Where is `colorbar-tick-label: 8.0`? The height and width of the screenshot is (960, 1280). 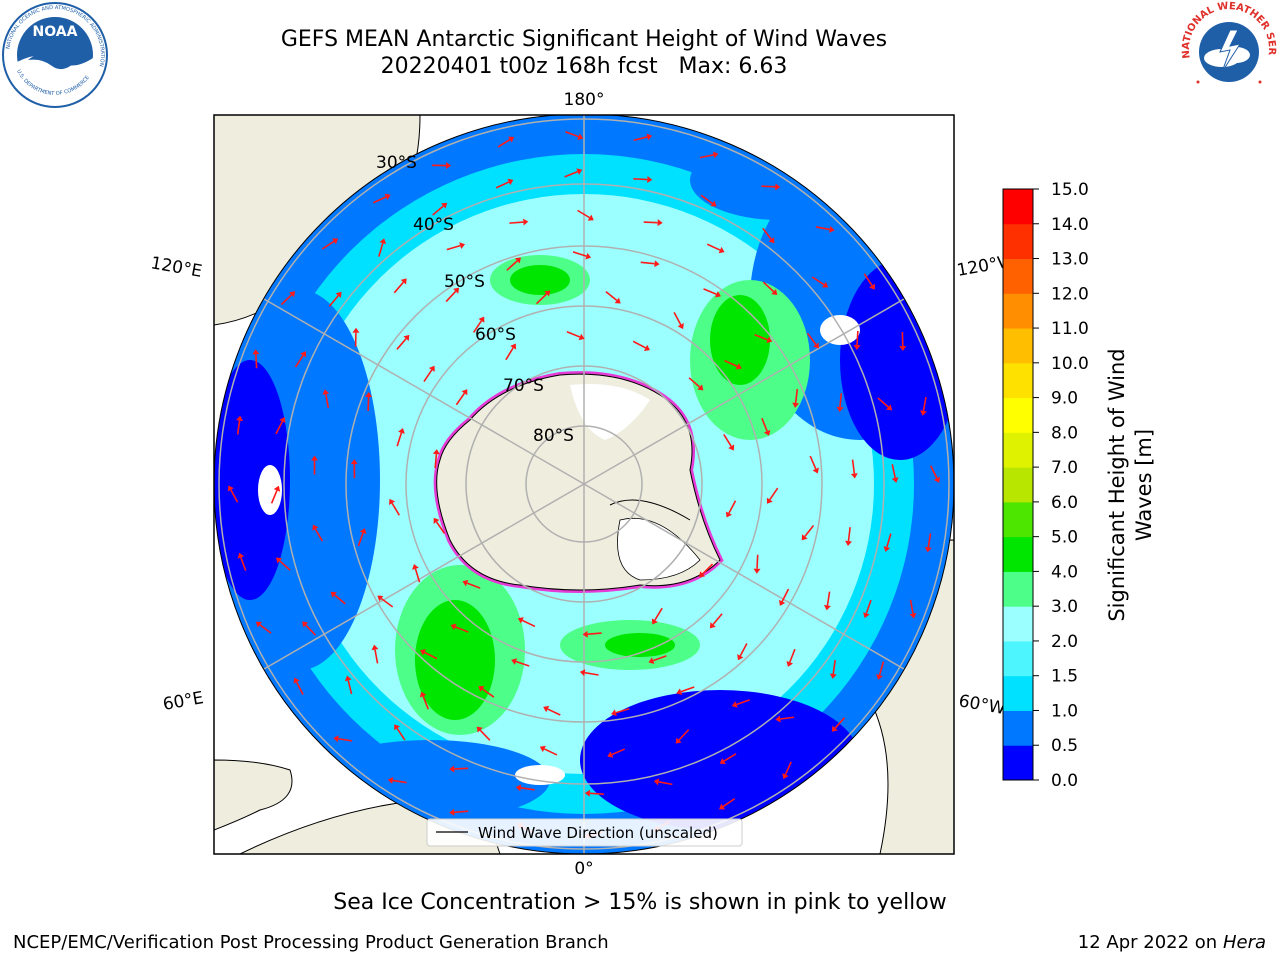 colorbar-tick-label: 8.0 is located at coordinates (1064, 433).